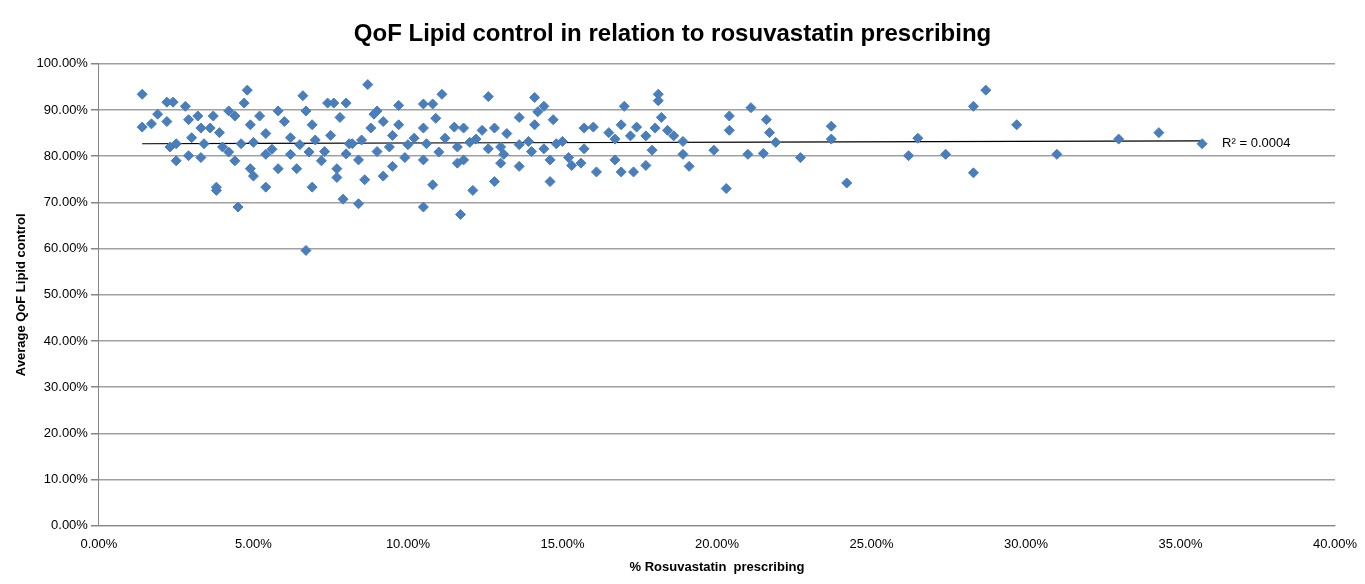 Image resolution: width=1365 pixels, height=584 pixels. What do you see at coordinates (66, 109) in the screenshot?
I see `y-tick-label: 90.00%` at bounding box center [66, 109].